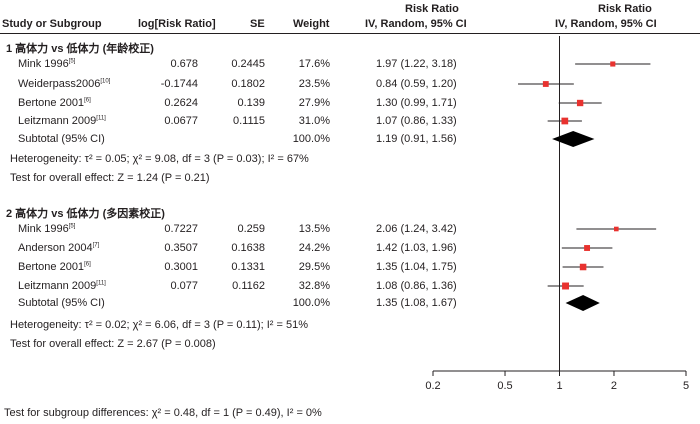 This screenshot has height=424, width=700. What do you see at coordinates (314, 64) in the screenshot?
I see `weight-value: 17.6%` at bounding box center [314, 64].